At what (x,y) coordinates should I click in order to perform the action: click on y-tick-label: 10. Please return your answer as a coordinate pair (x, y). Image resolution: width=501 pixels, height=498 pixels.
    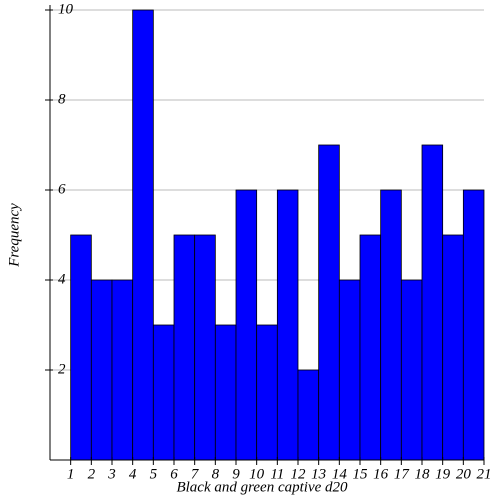
    Looking at the image, I should click on (66, 9).